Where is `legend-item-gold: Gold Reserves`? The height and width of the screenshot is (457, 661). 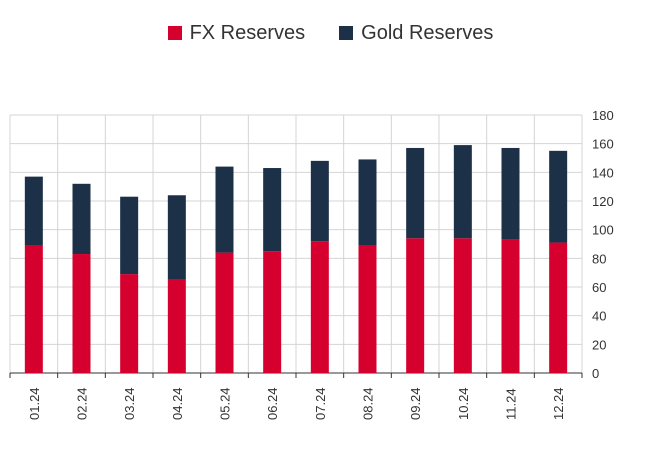 legend-item-gold: Gold Reserves is located at coordinates (416, 33).